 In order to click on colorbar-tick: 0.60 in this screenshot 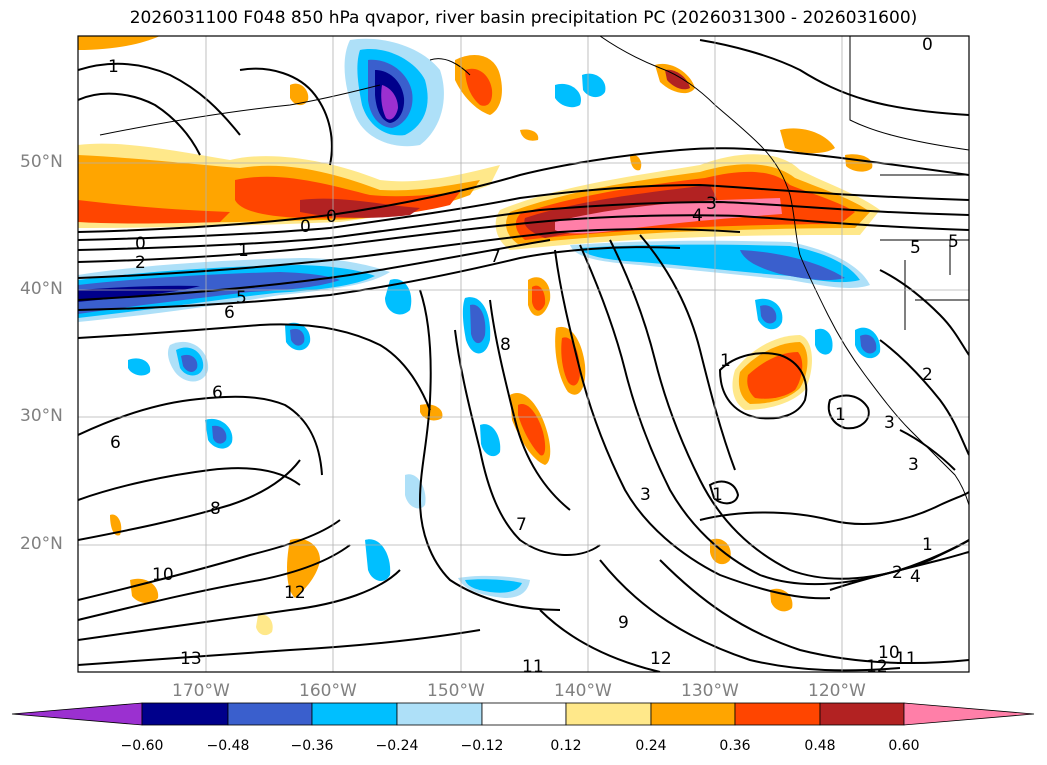, I will do `click(904, 746)`.